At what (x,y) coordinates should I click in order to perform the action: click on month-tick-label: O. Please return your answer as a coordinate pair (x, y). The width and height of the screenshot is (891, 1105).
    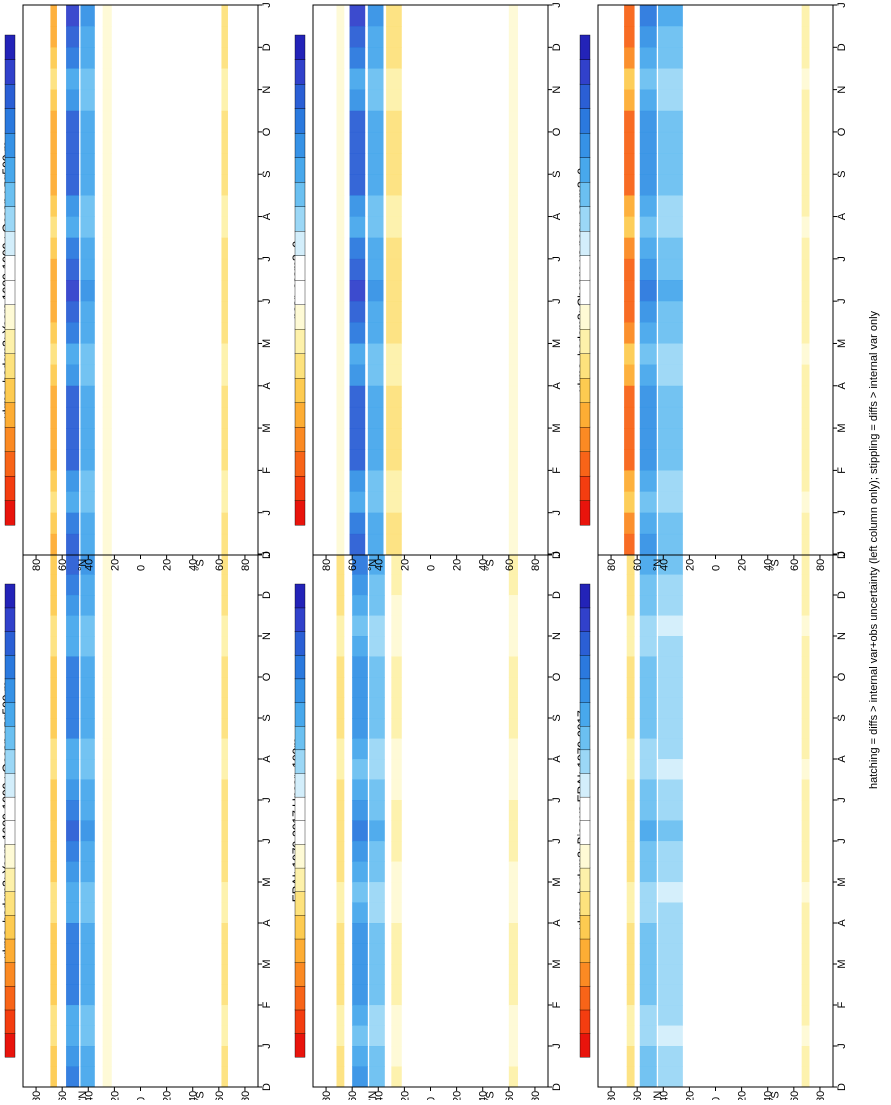
    Looking at the image, I should click on (842, 676).